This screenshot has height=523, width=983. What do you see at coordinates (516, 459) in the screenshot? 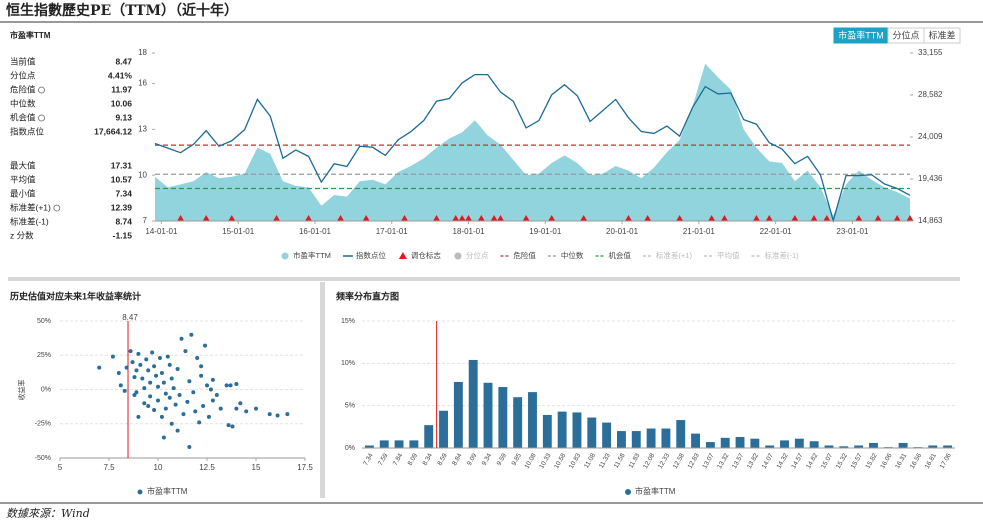
I see `x-tick-label: 9.85` at bounding box center [516, 459].